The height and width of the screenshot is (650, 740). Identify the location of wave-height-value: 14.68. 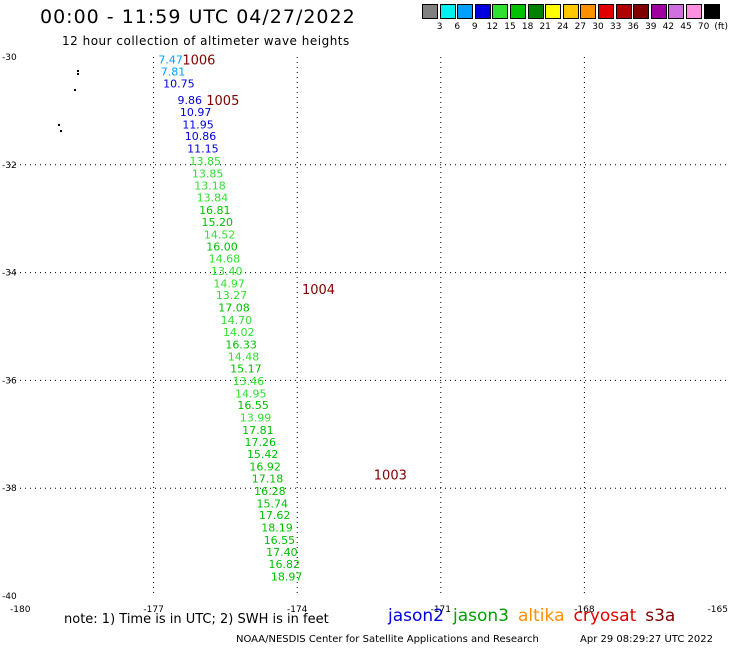
(225, 259).